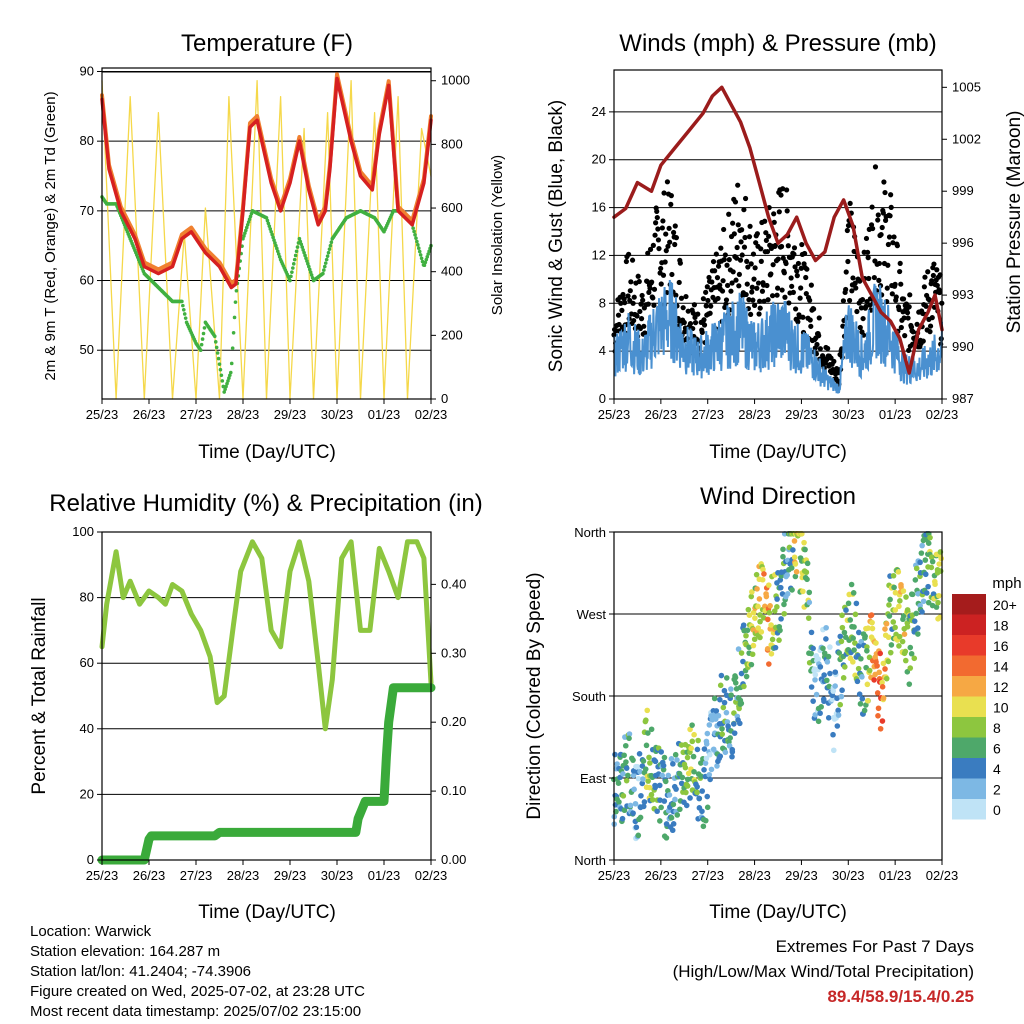 The width and height of the screenshot is (1024, 1024). I want to click on x-tick-label: 27/23, so click(196, 875).